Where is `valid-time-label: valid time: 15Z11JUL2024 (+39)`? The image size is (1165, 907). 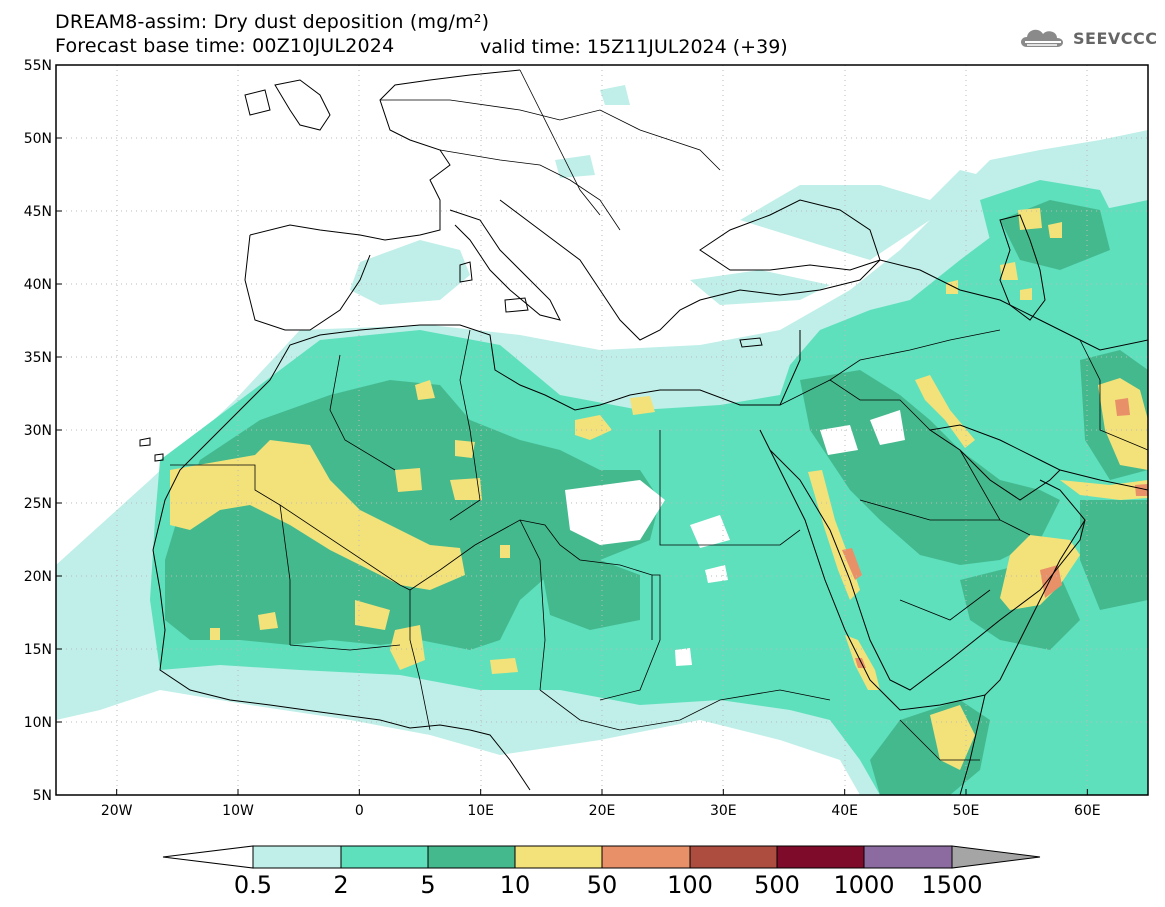
valid-time-label: valid time: 15Z11JUL2024 (+39) is located at coordinates (634, 47).